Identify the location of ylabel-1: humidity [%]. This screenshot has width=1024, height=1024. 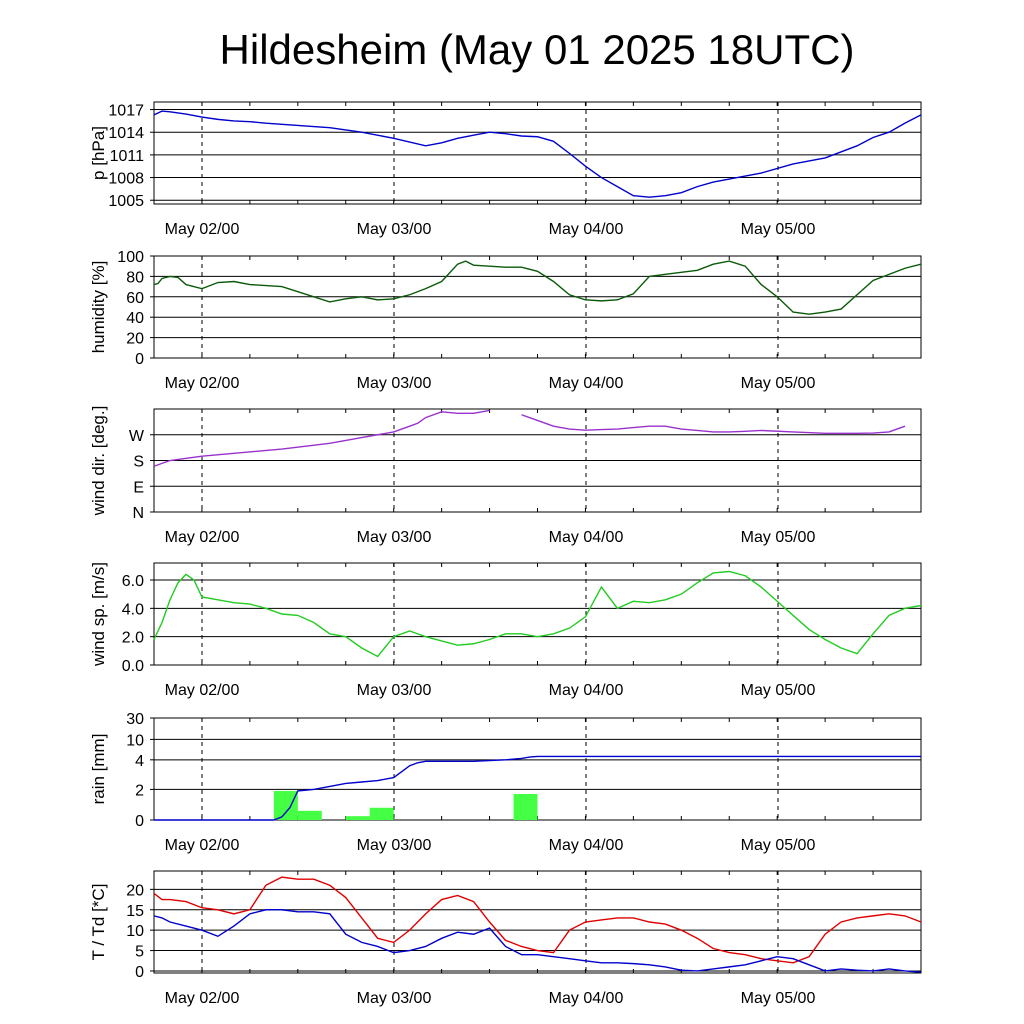
(98, 307).